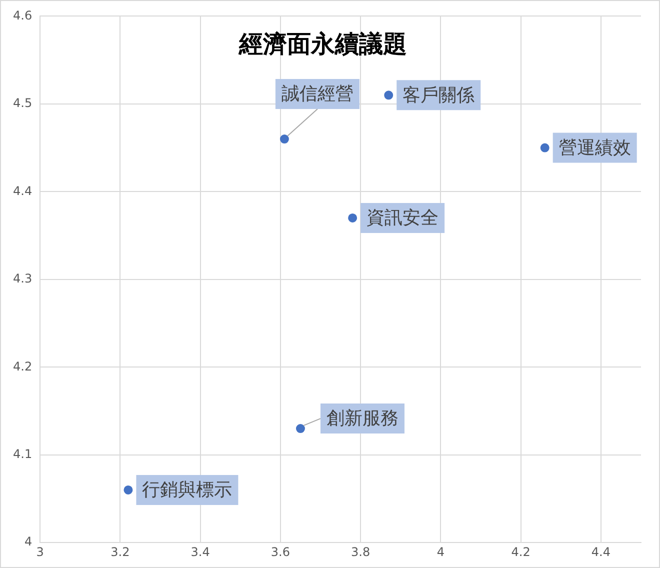 The width and height of the screenshot is (660, 568). Describe the element at coordinates (438, 95) in the screenshot. I see `annotation: 客戶關係` at that location.